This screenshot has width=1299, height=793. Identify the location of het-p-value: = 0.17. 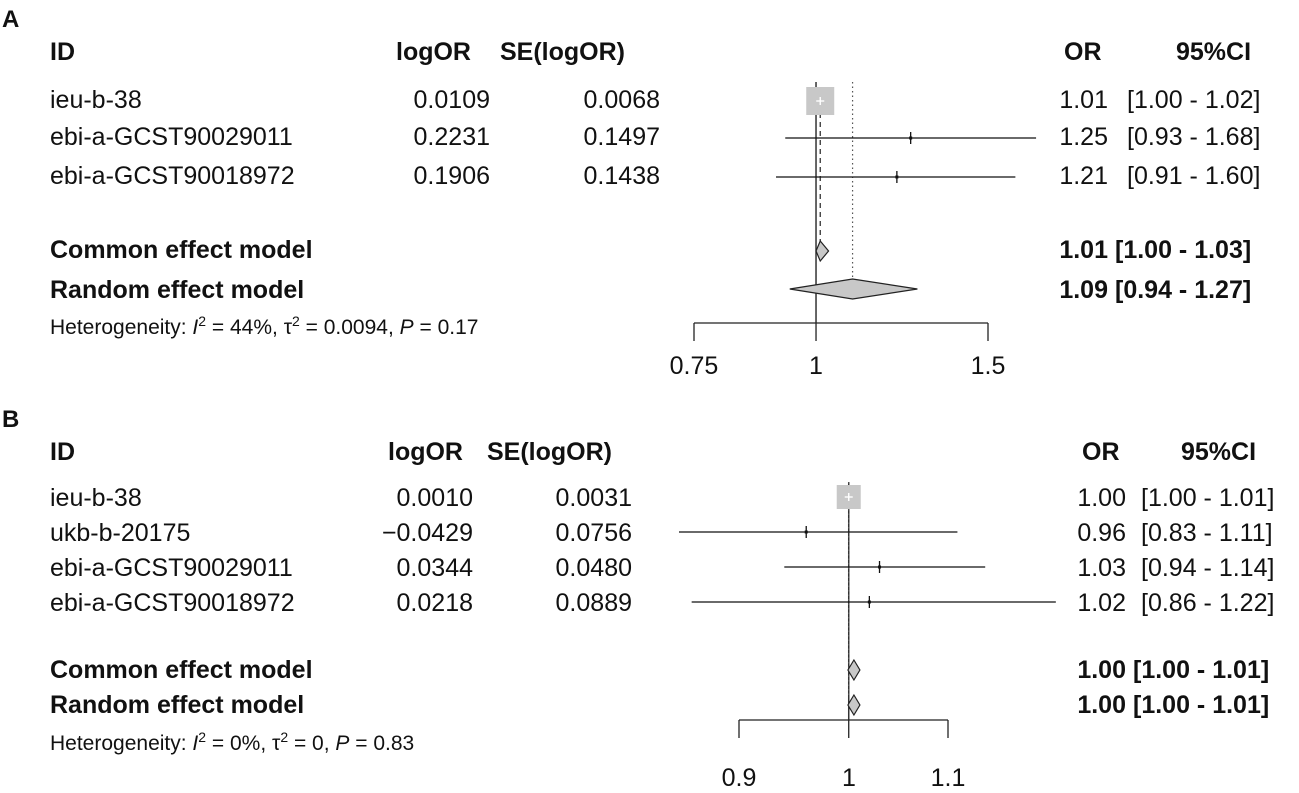
(446, 327).